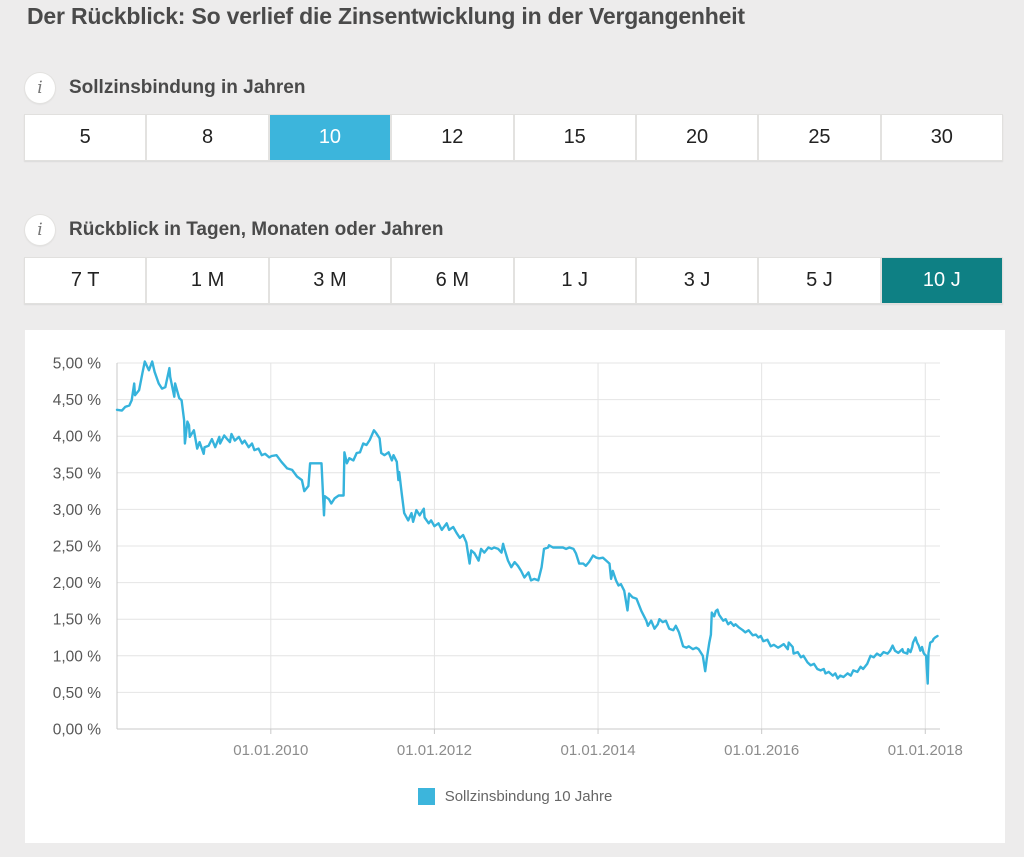  I want to click on lookback-option-1j: 1 J, so click(574, 280).